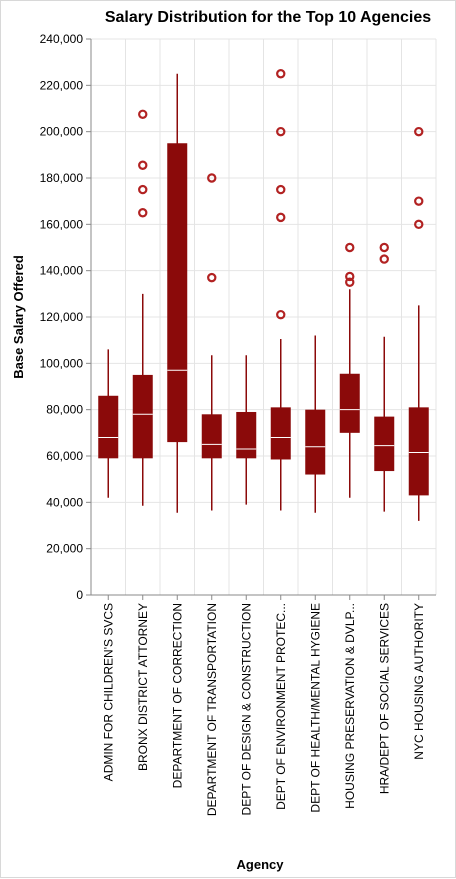 Image resolution: width=456 pixels, height=879 pixels. What do you see at coordinates (212, 709) in the screenshot?
I see `x-category-label: DEPARTMENT OF TRANSPORTATION` at bounding box center [212, 709].